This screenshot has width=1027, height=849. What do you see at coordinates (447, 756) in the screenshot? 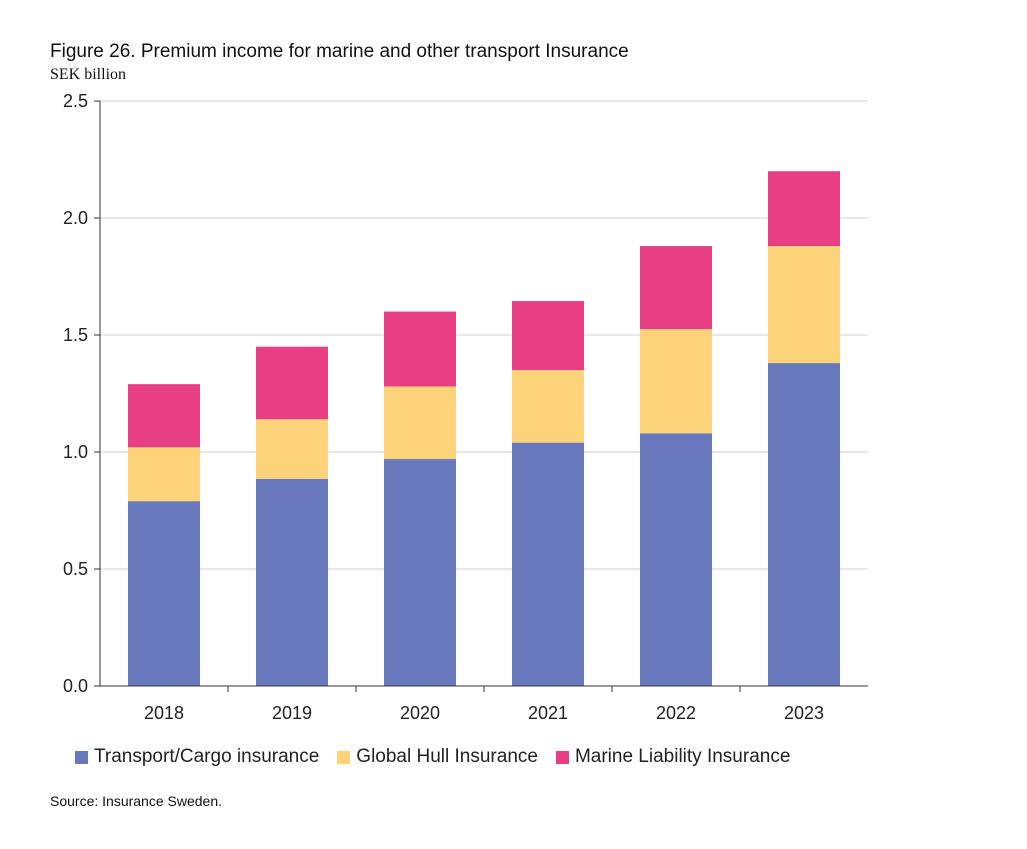
I see `legend-label: Global Hull Insurance` at bounding box center [447, 756].